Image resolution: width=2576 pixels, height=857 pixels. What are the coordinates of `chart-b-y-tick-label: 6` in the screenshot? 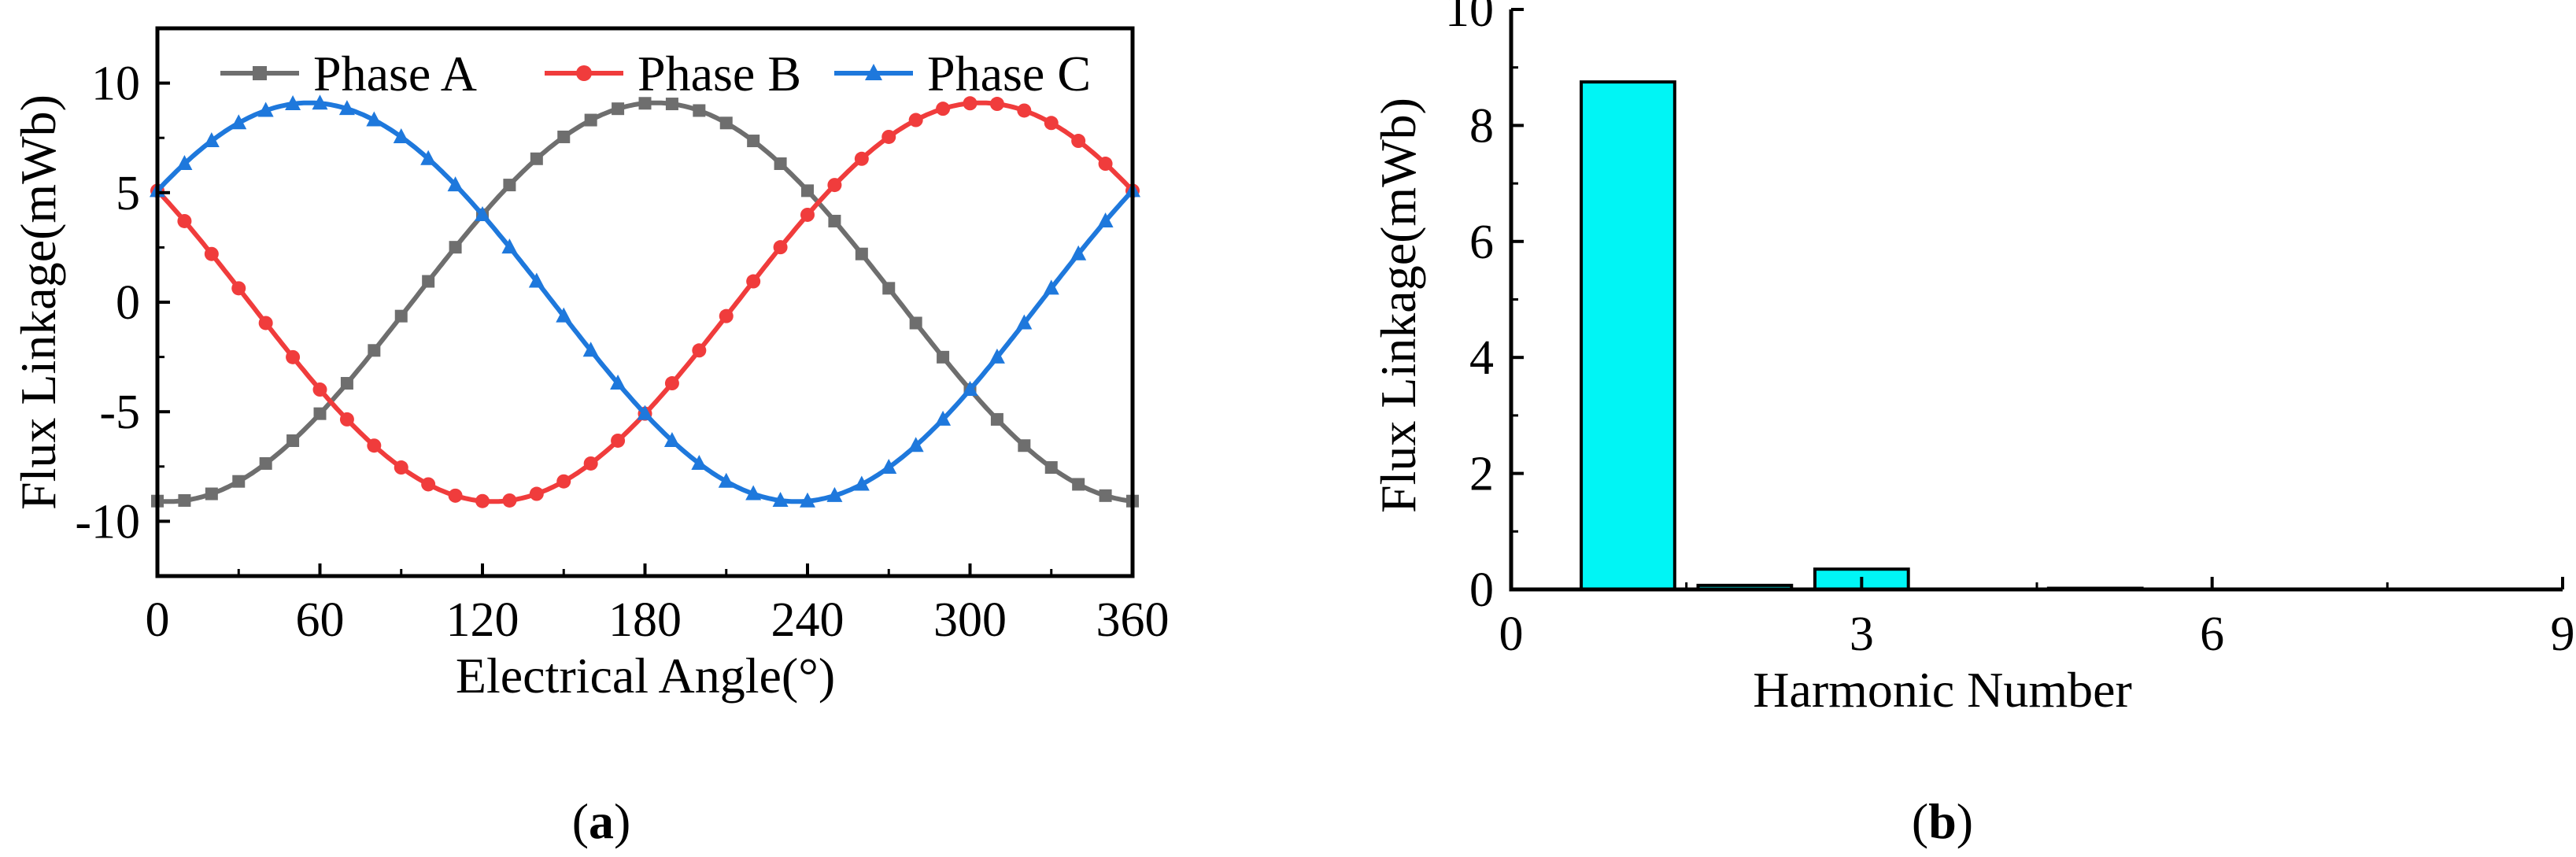 It's located at (1481, 242).